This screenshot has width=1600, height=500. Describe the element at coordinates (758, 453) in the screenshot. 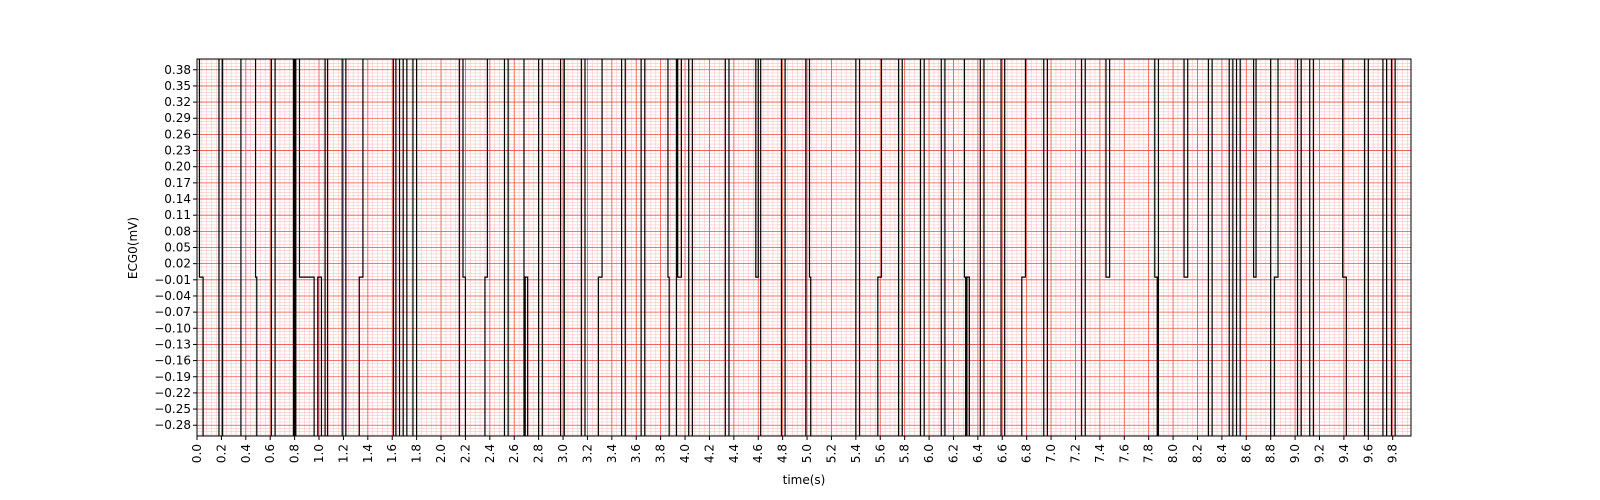

I see `x-tick-label: 4.6` at that location.